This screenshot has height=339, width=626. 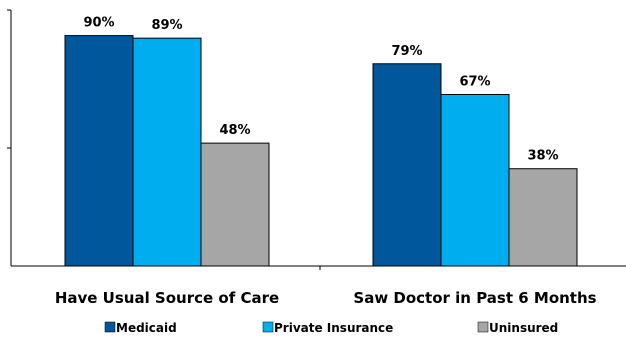 What do you see at coordinates (167, 152) in the screenshot?
I see `bar-private-usual-source` at bounding box center [167, 152].